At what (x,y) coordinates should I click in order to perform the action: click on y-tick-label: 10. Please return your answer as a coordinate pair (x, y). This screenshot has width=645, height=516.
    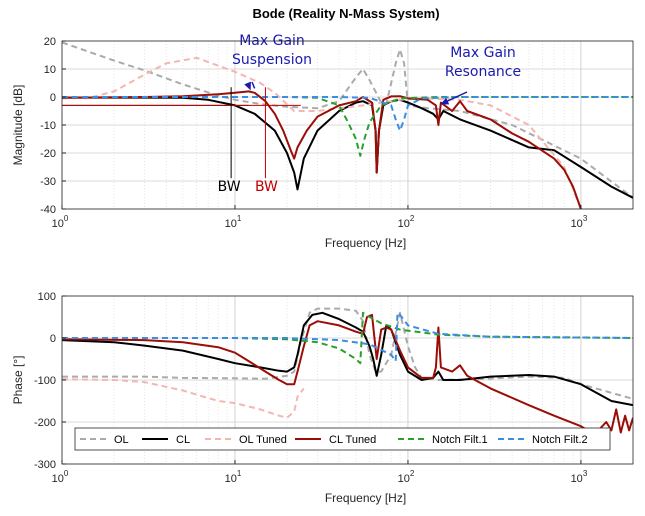
    Looking at the image, I should click on (50, 70).